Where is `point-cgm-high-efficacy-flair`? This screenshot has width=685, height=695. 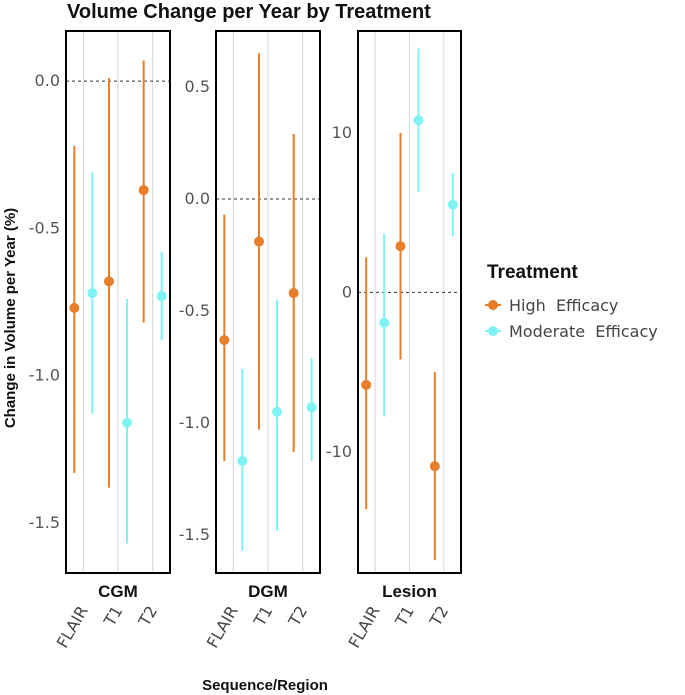 point-cgm-high-efficacy-flair is located at coordinates (74, 307).